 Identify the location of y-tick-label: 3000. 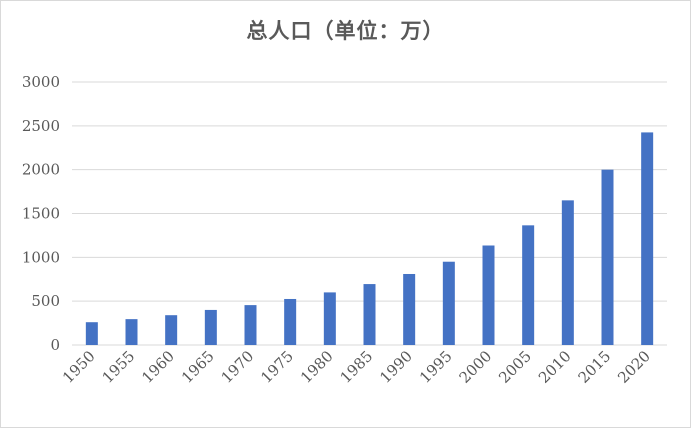
(41, 82).